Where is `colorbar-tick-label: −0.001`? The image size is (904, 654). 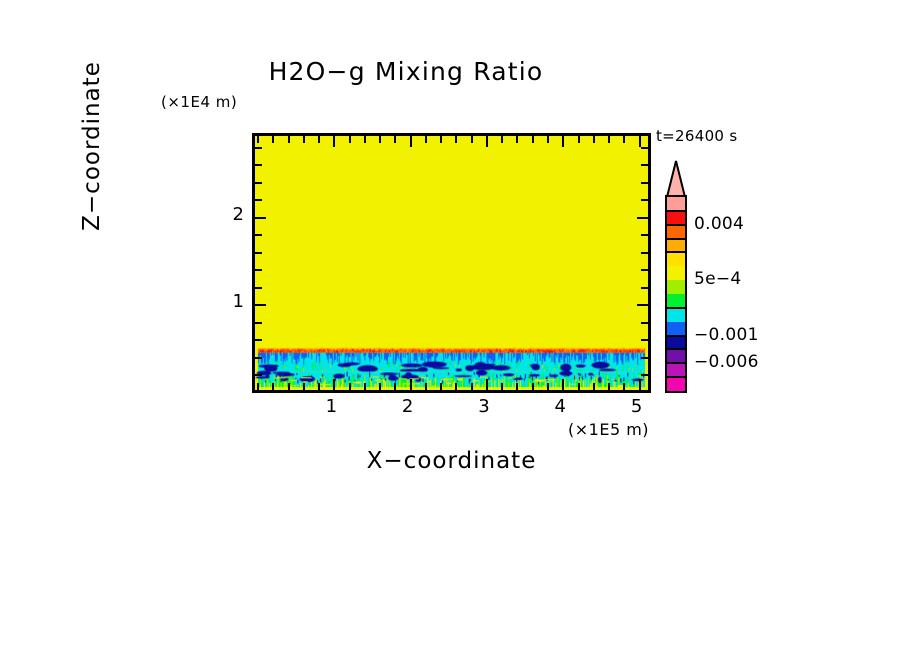
colorbar-tick-label: −0.001 is located at coordinates (726, 334).